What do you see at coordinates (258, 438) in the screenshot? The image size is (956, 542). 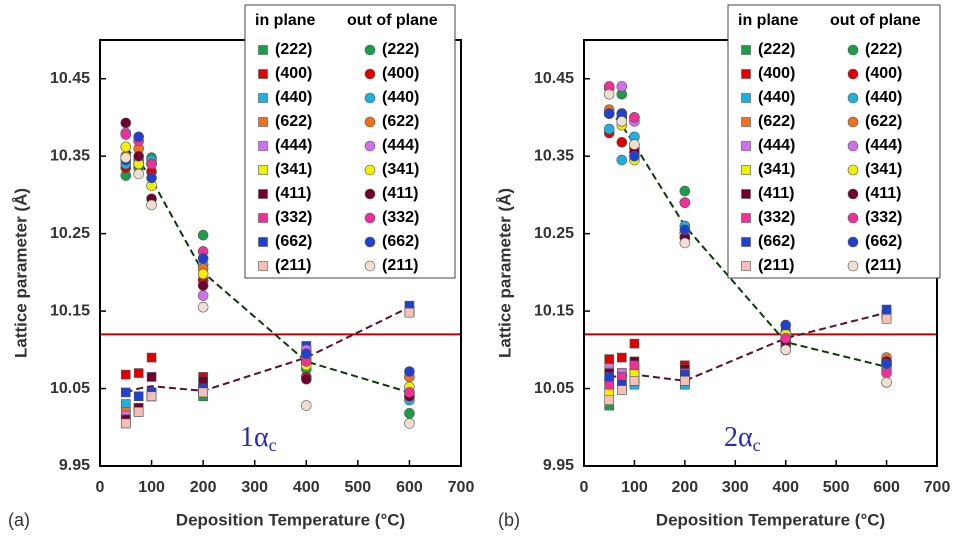 I see `annotation: 1αc` at bounding box center [258, 438].